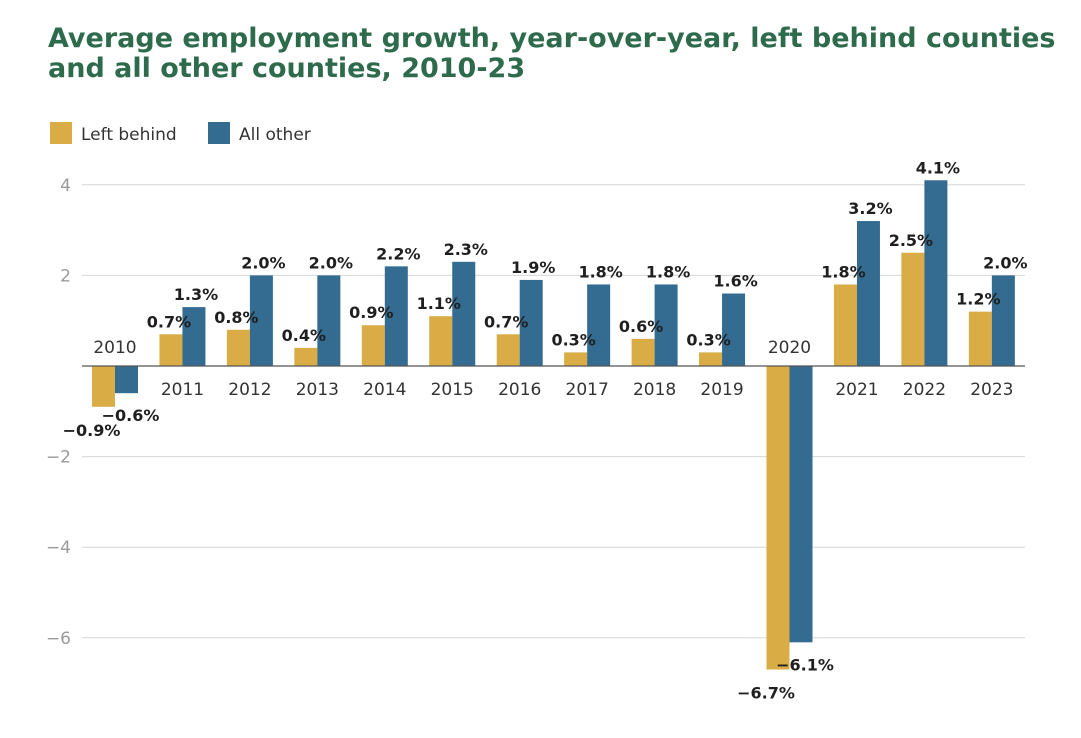 This screenshot has width=1081, height=738. I want to click on x-category-label: 2013, so click(317, 390).